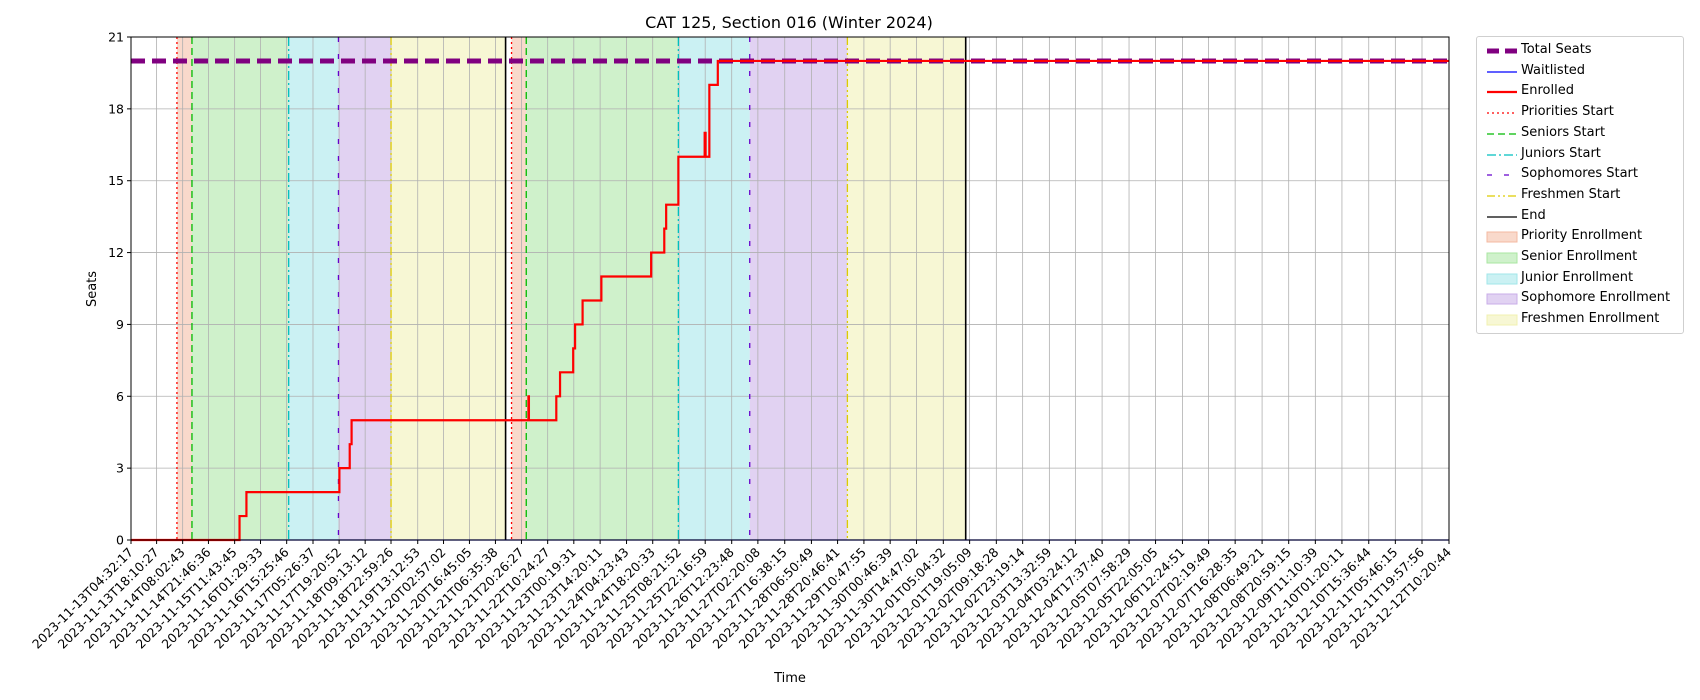  What do you see at coordinates (1590, 319) in the screenshot?
I see `legend-label: Freshmen Enrollment` at bounding box center [1590, 319].